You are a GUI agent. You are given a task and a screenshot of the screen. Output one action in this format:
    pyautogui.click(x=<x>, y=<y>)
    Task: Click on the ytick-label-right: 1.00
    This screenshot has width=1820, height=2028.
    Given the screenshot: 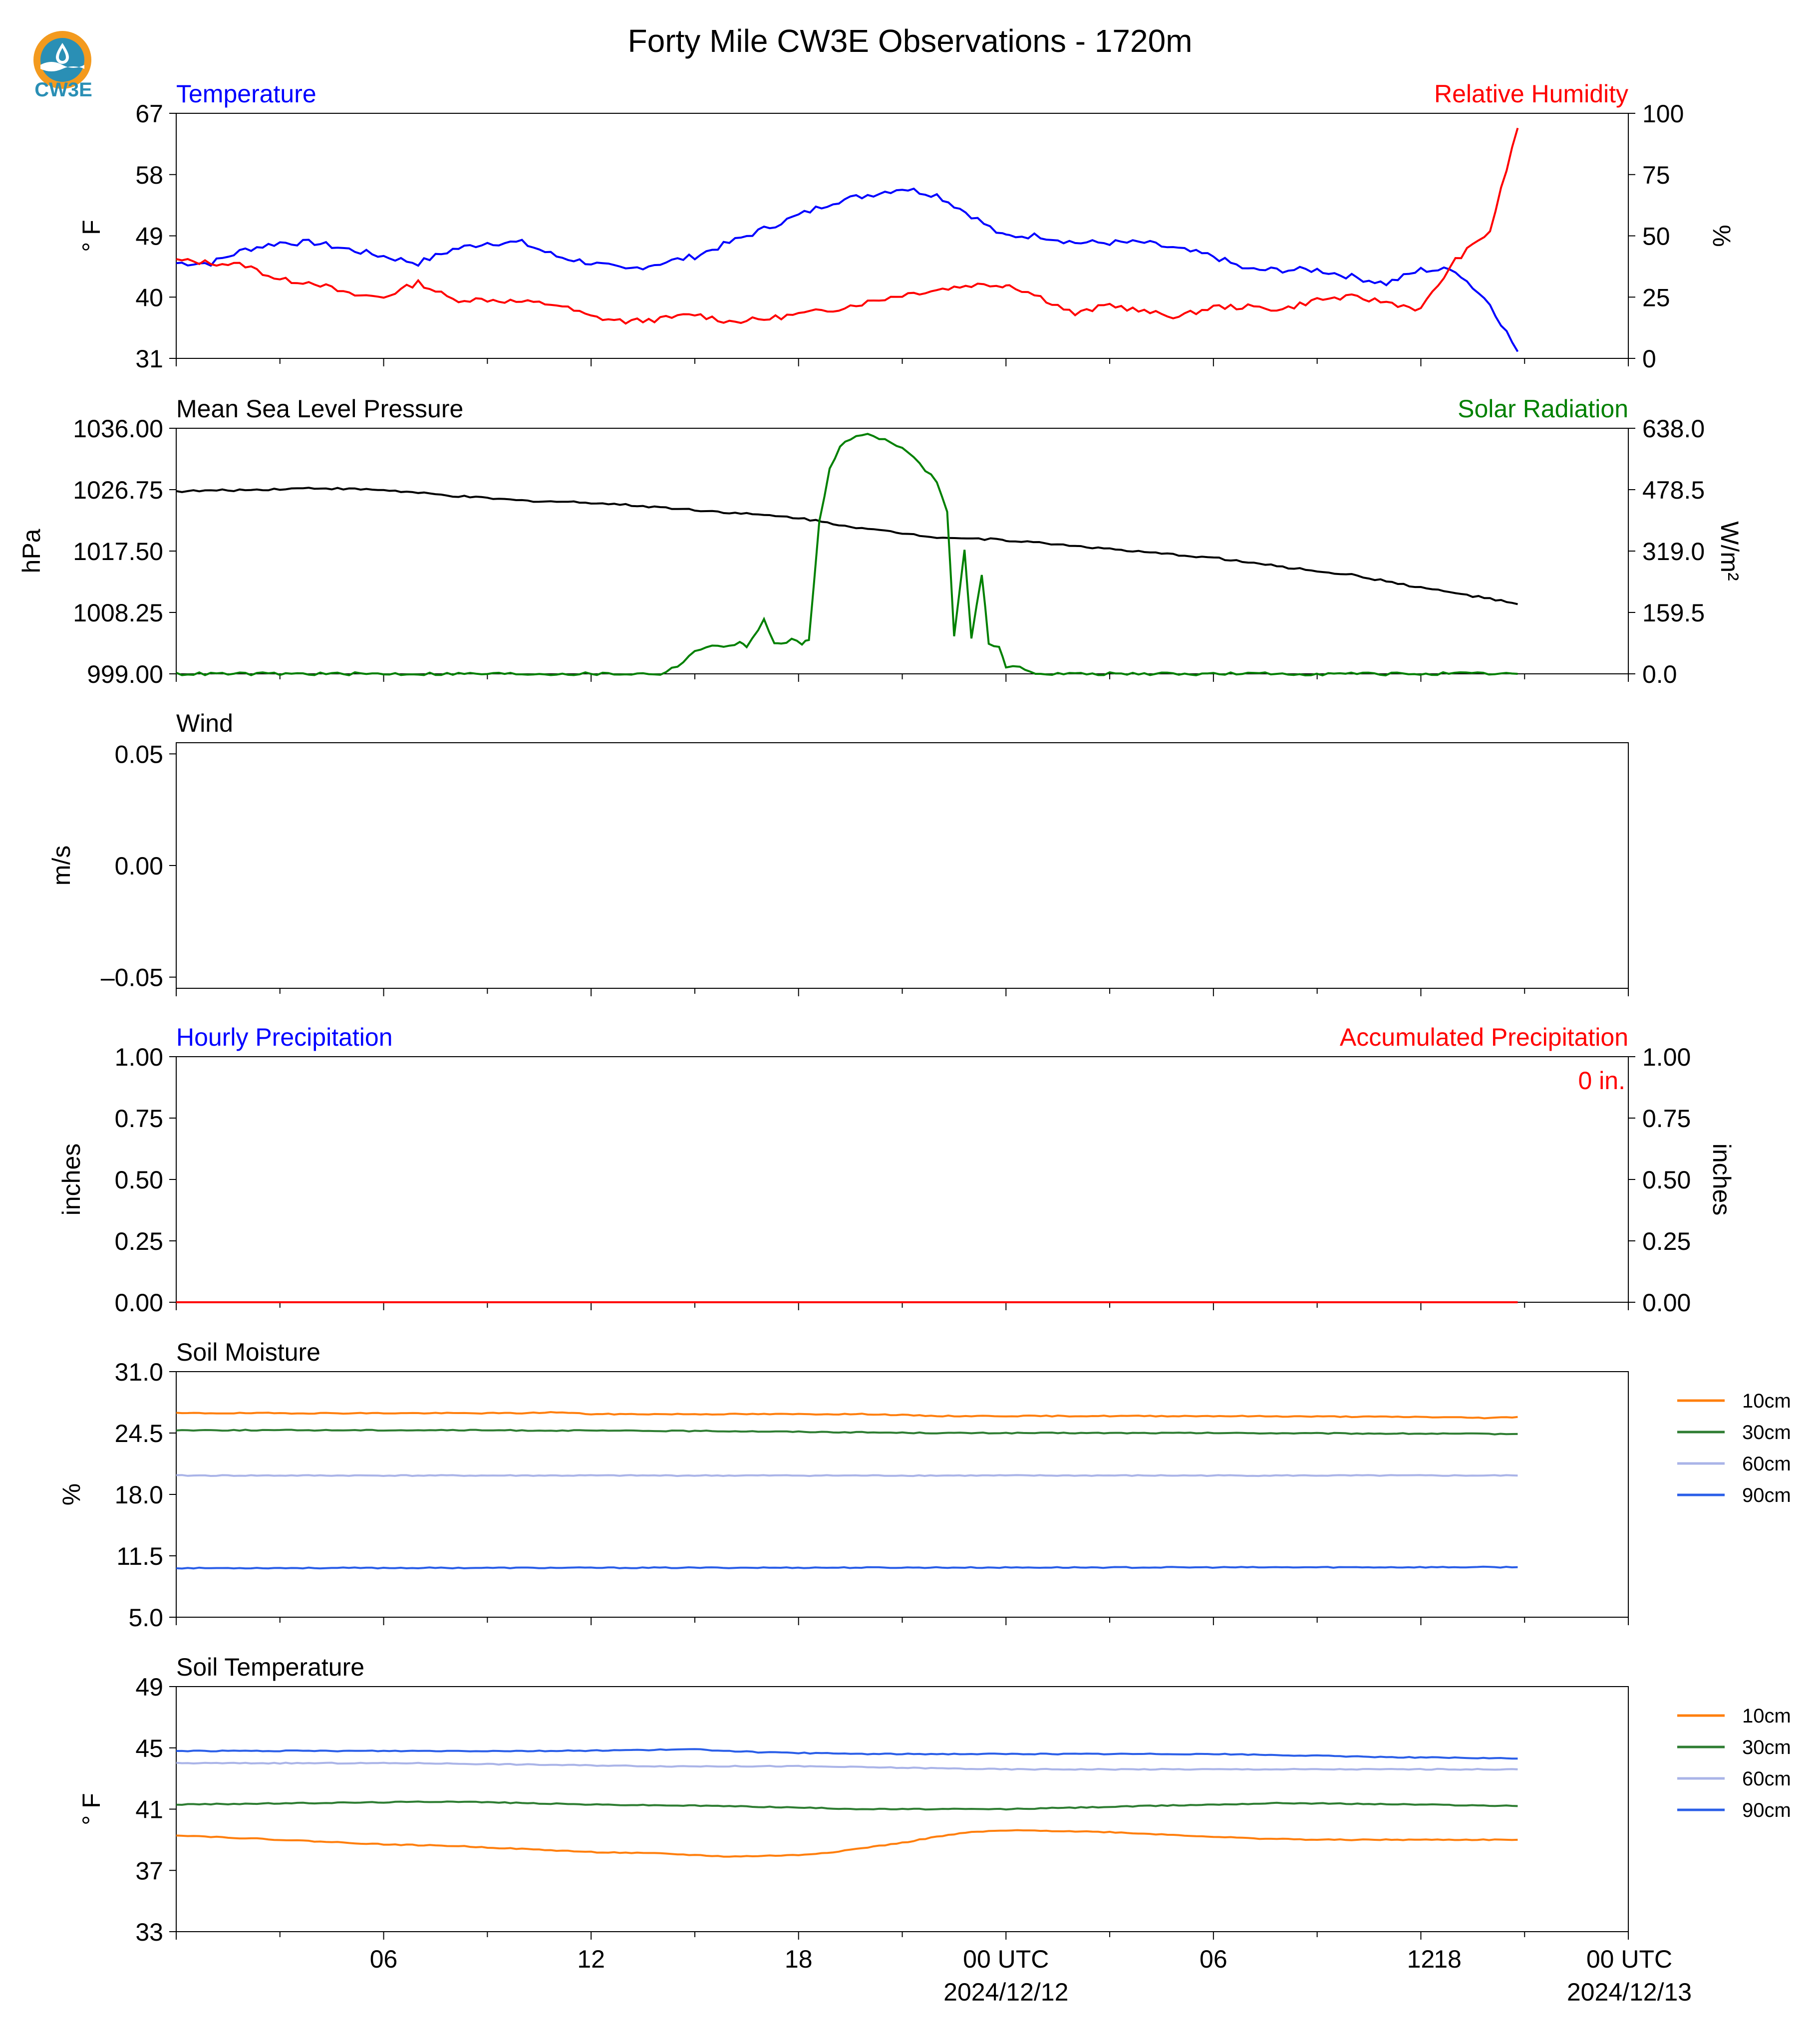 What is the action you would take?
    pyautogui.click(x=1666, y=1057)
    